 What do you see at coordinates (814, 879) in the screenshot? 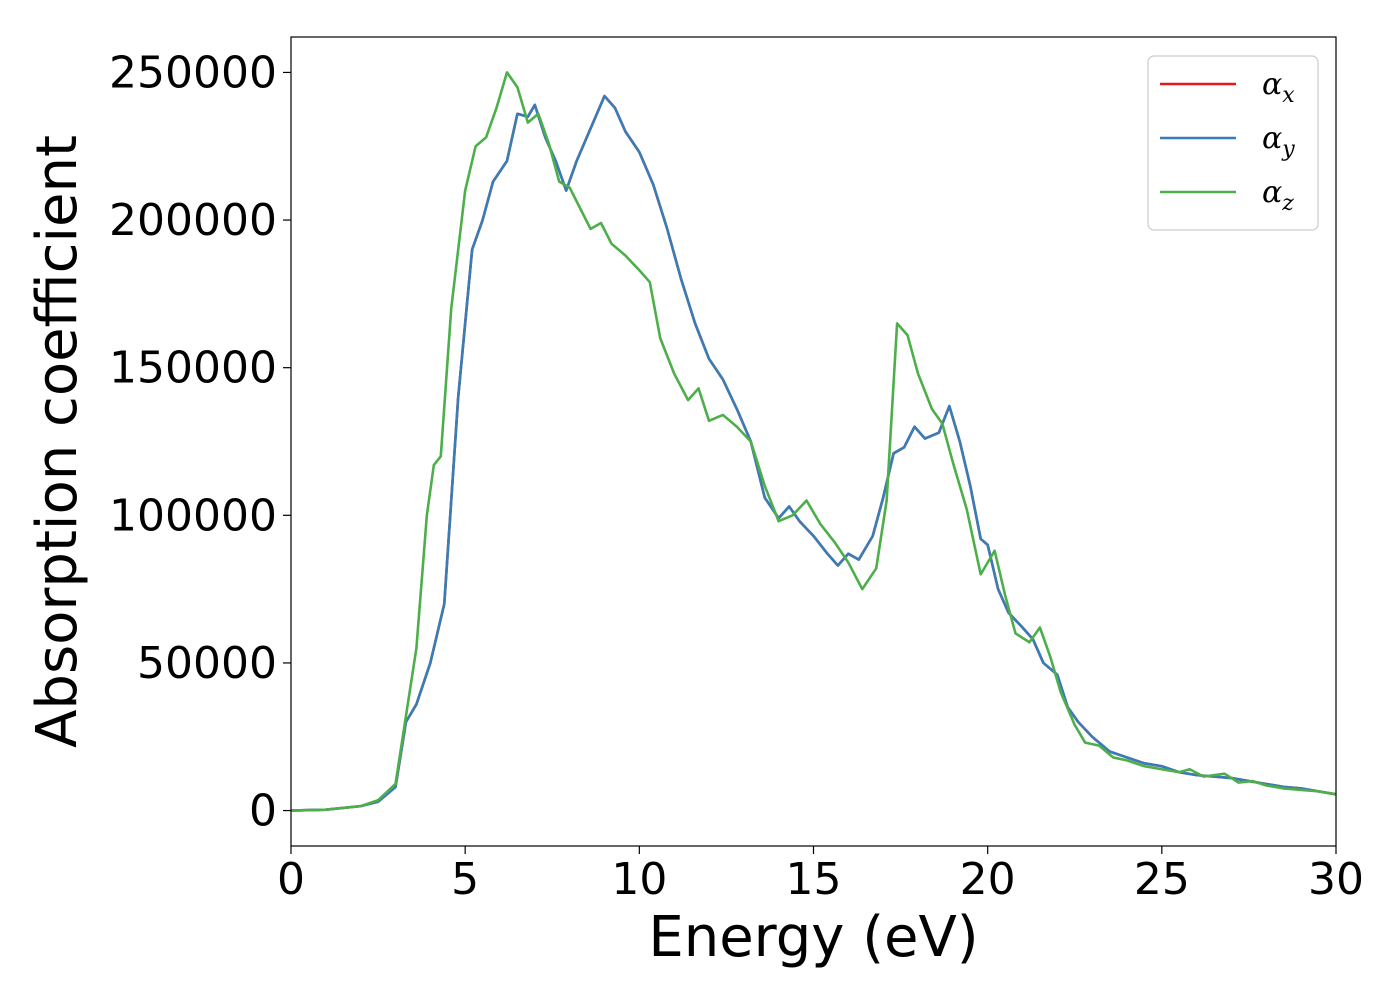
I see `x-tick-label: 15` at bounding box center [814, 879].